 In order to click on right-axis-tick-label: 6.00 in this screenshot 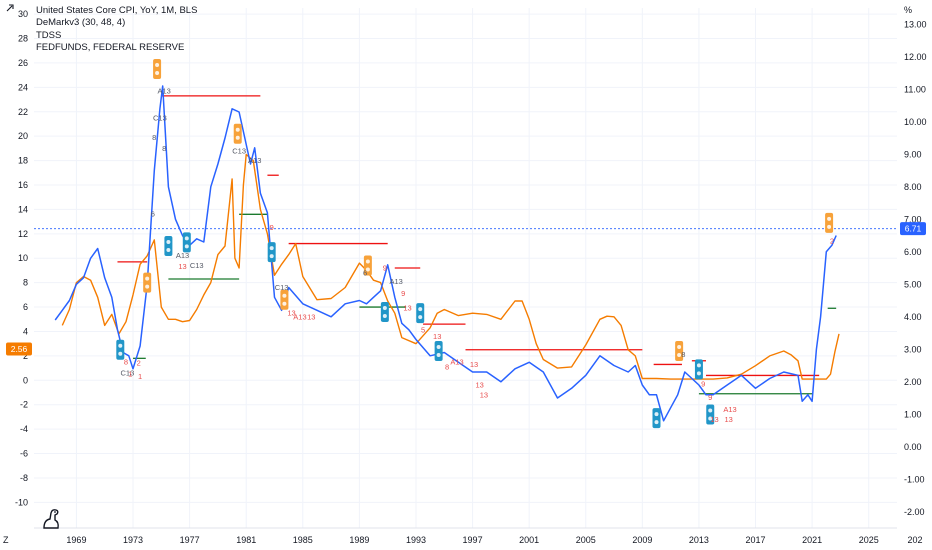, I will do `click(913, 252)`.